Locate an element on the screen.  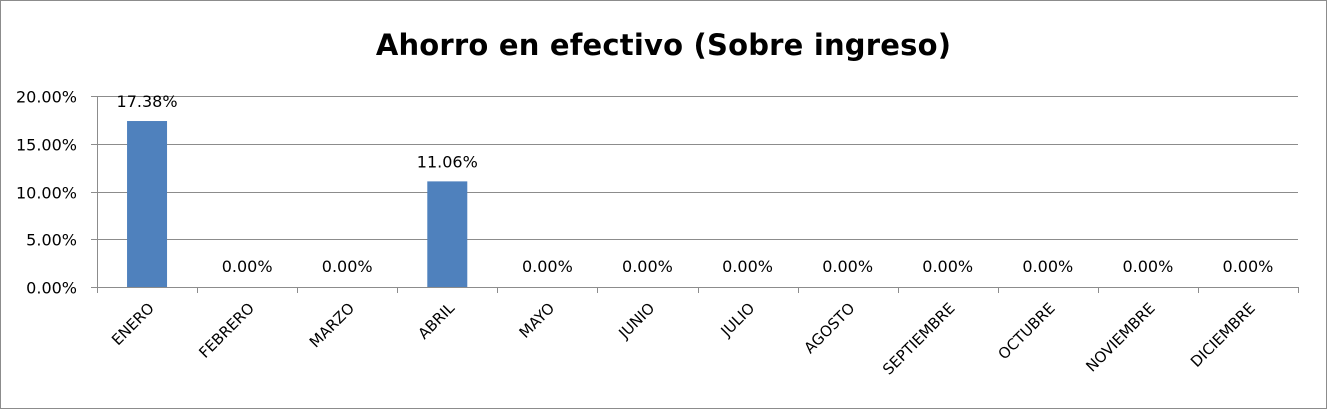
y-tick-label-0: 0.00% is located at coordinates (51, 288).